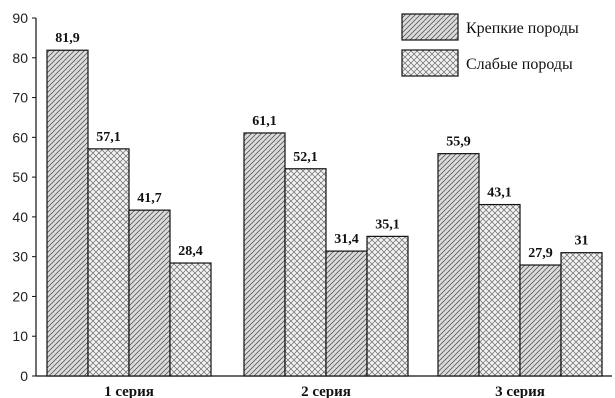 The image size is (615, 398). I want to click on legend-label: Слабые породы, so click(519, 64).